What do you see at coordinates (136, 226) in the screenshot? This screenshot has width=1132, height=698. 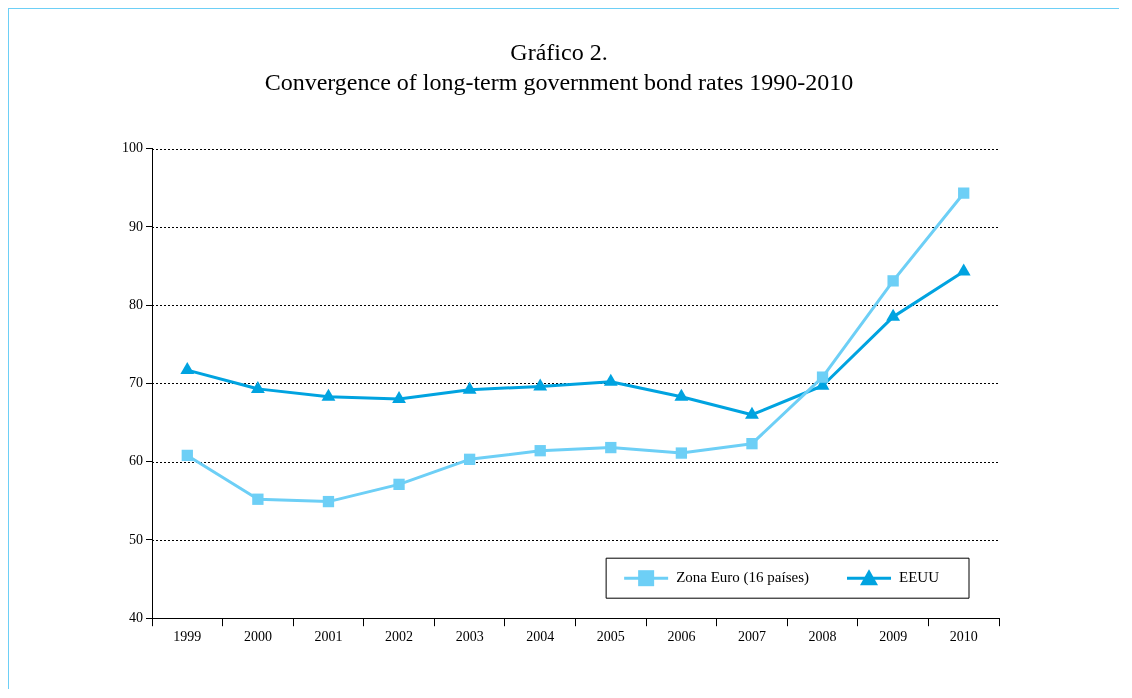 I see `y-tick-label: 90` at bounding box center [136, 226].